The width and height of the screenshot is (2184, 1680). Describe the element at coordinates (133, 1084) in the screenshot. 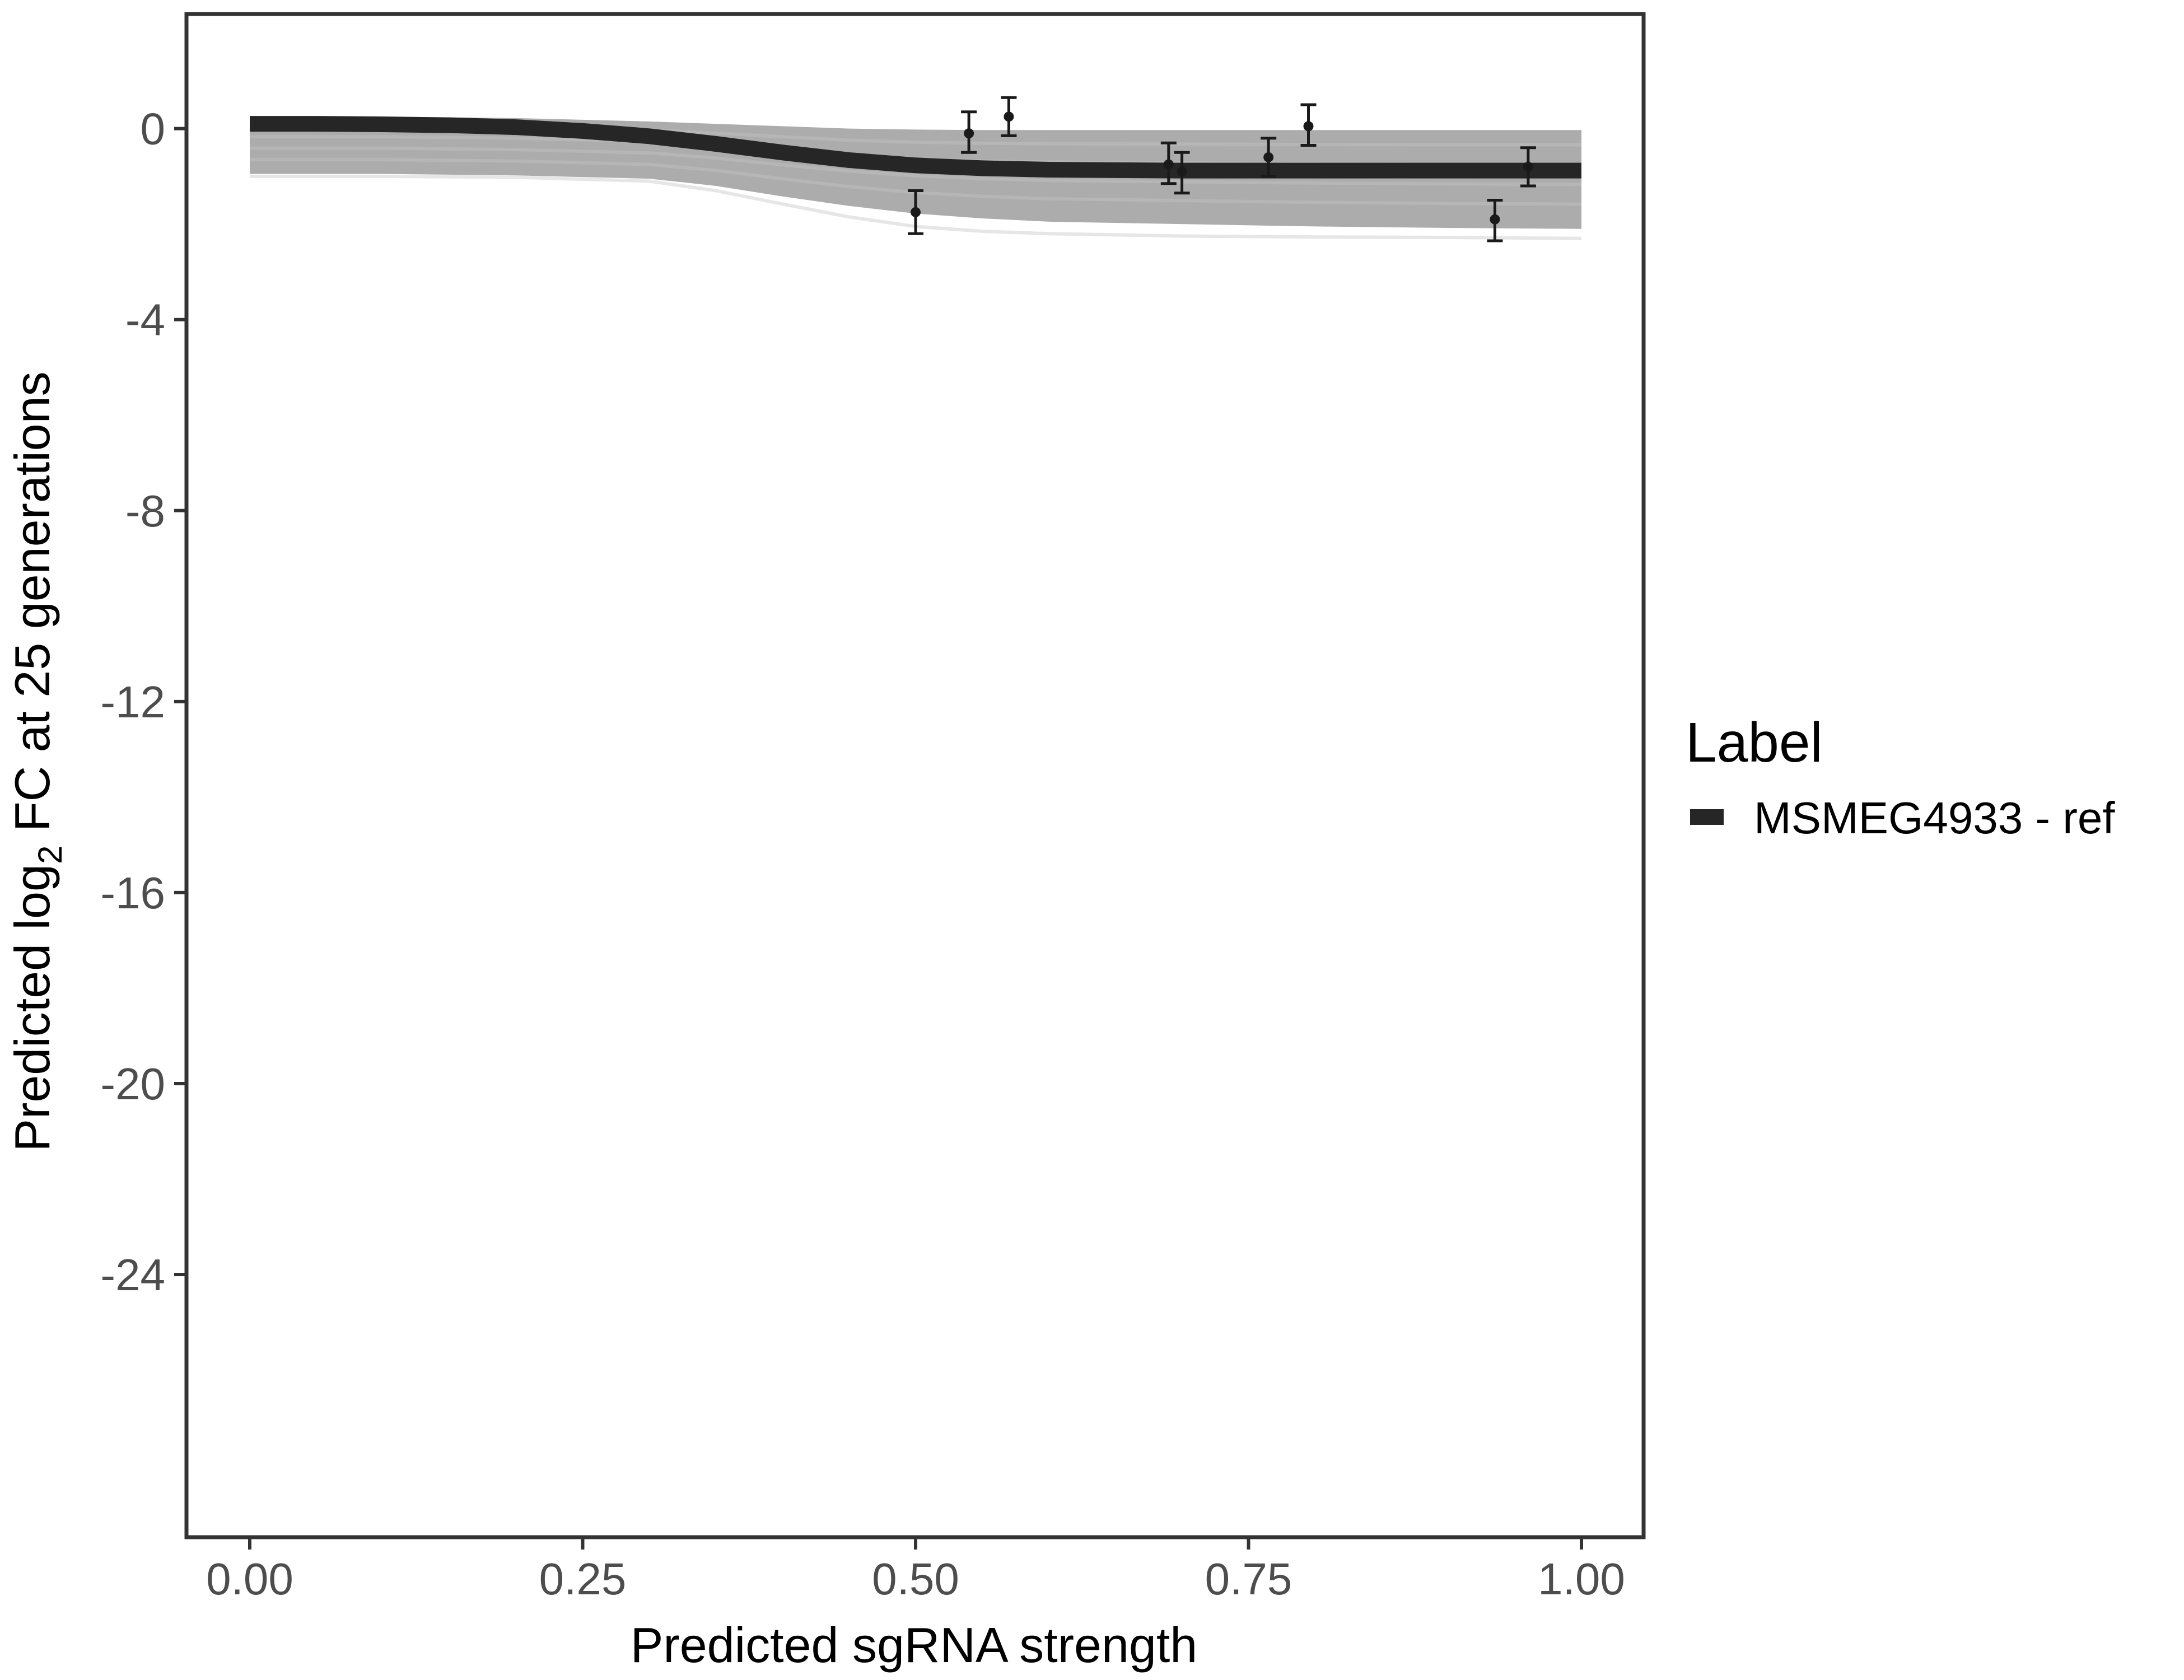

I see `y-tick-label-6: -20` at that location.